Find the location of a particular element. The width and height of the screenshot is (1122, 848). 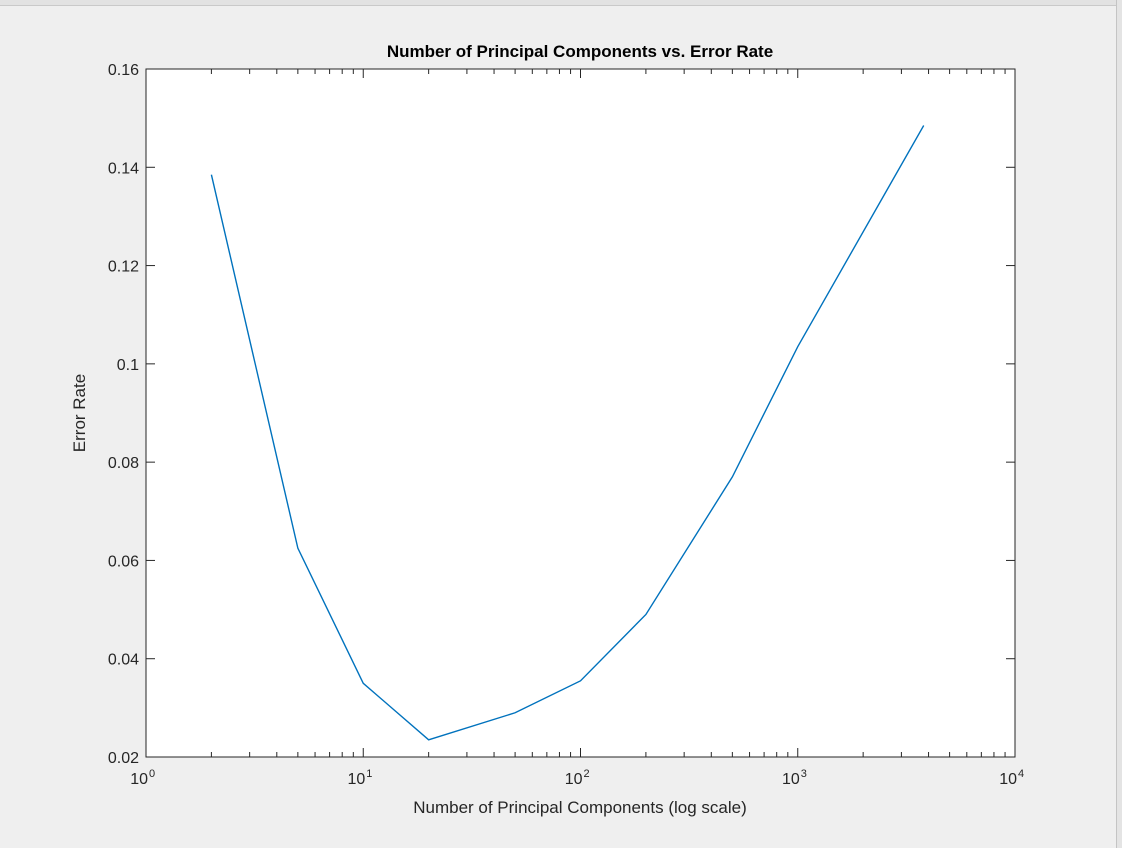

y-axis-label: Error Rate is located at coordinates (79, 413).